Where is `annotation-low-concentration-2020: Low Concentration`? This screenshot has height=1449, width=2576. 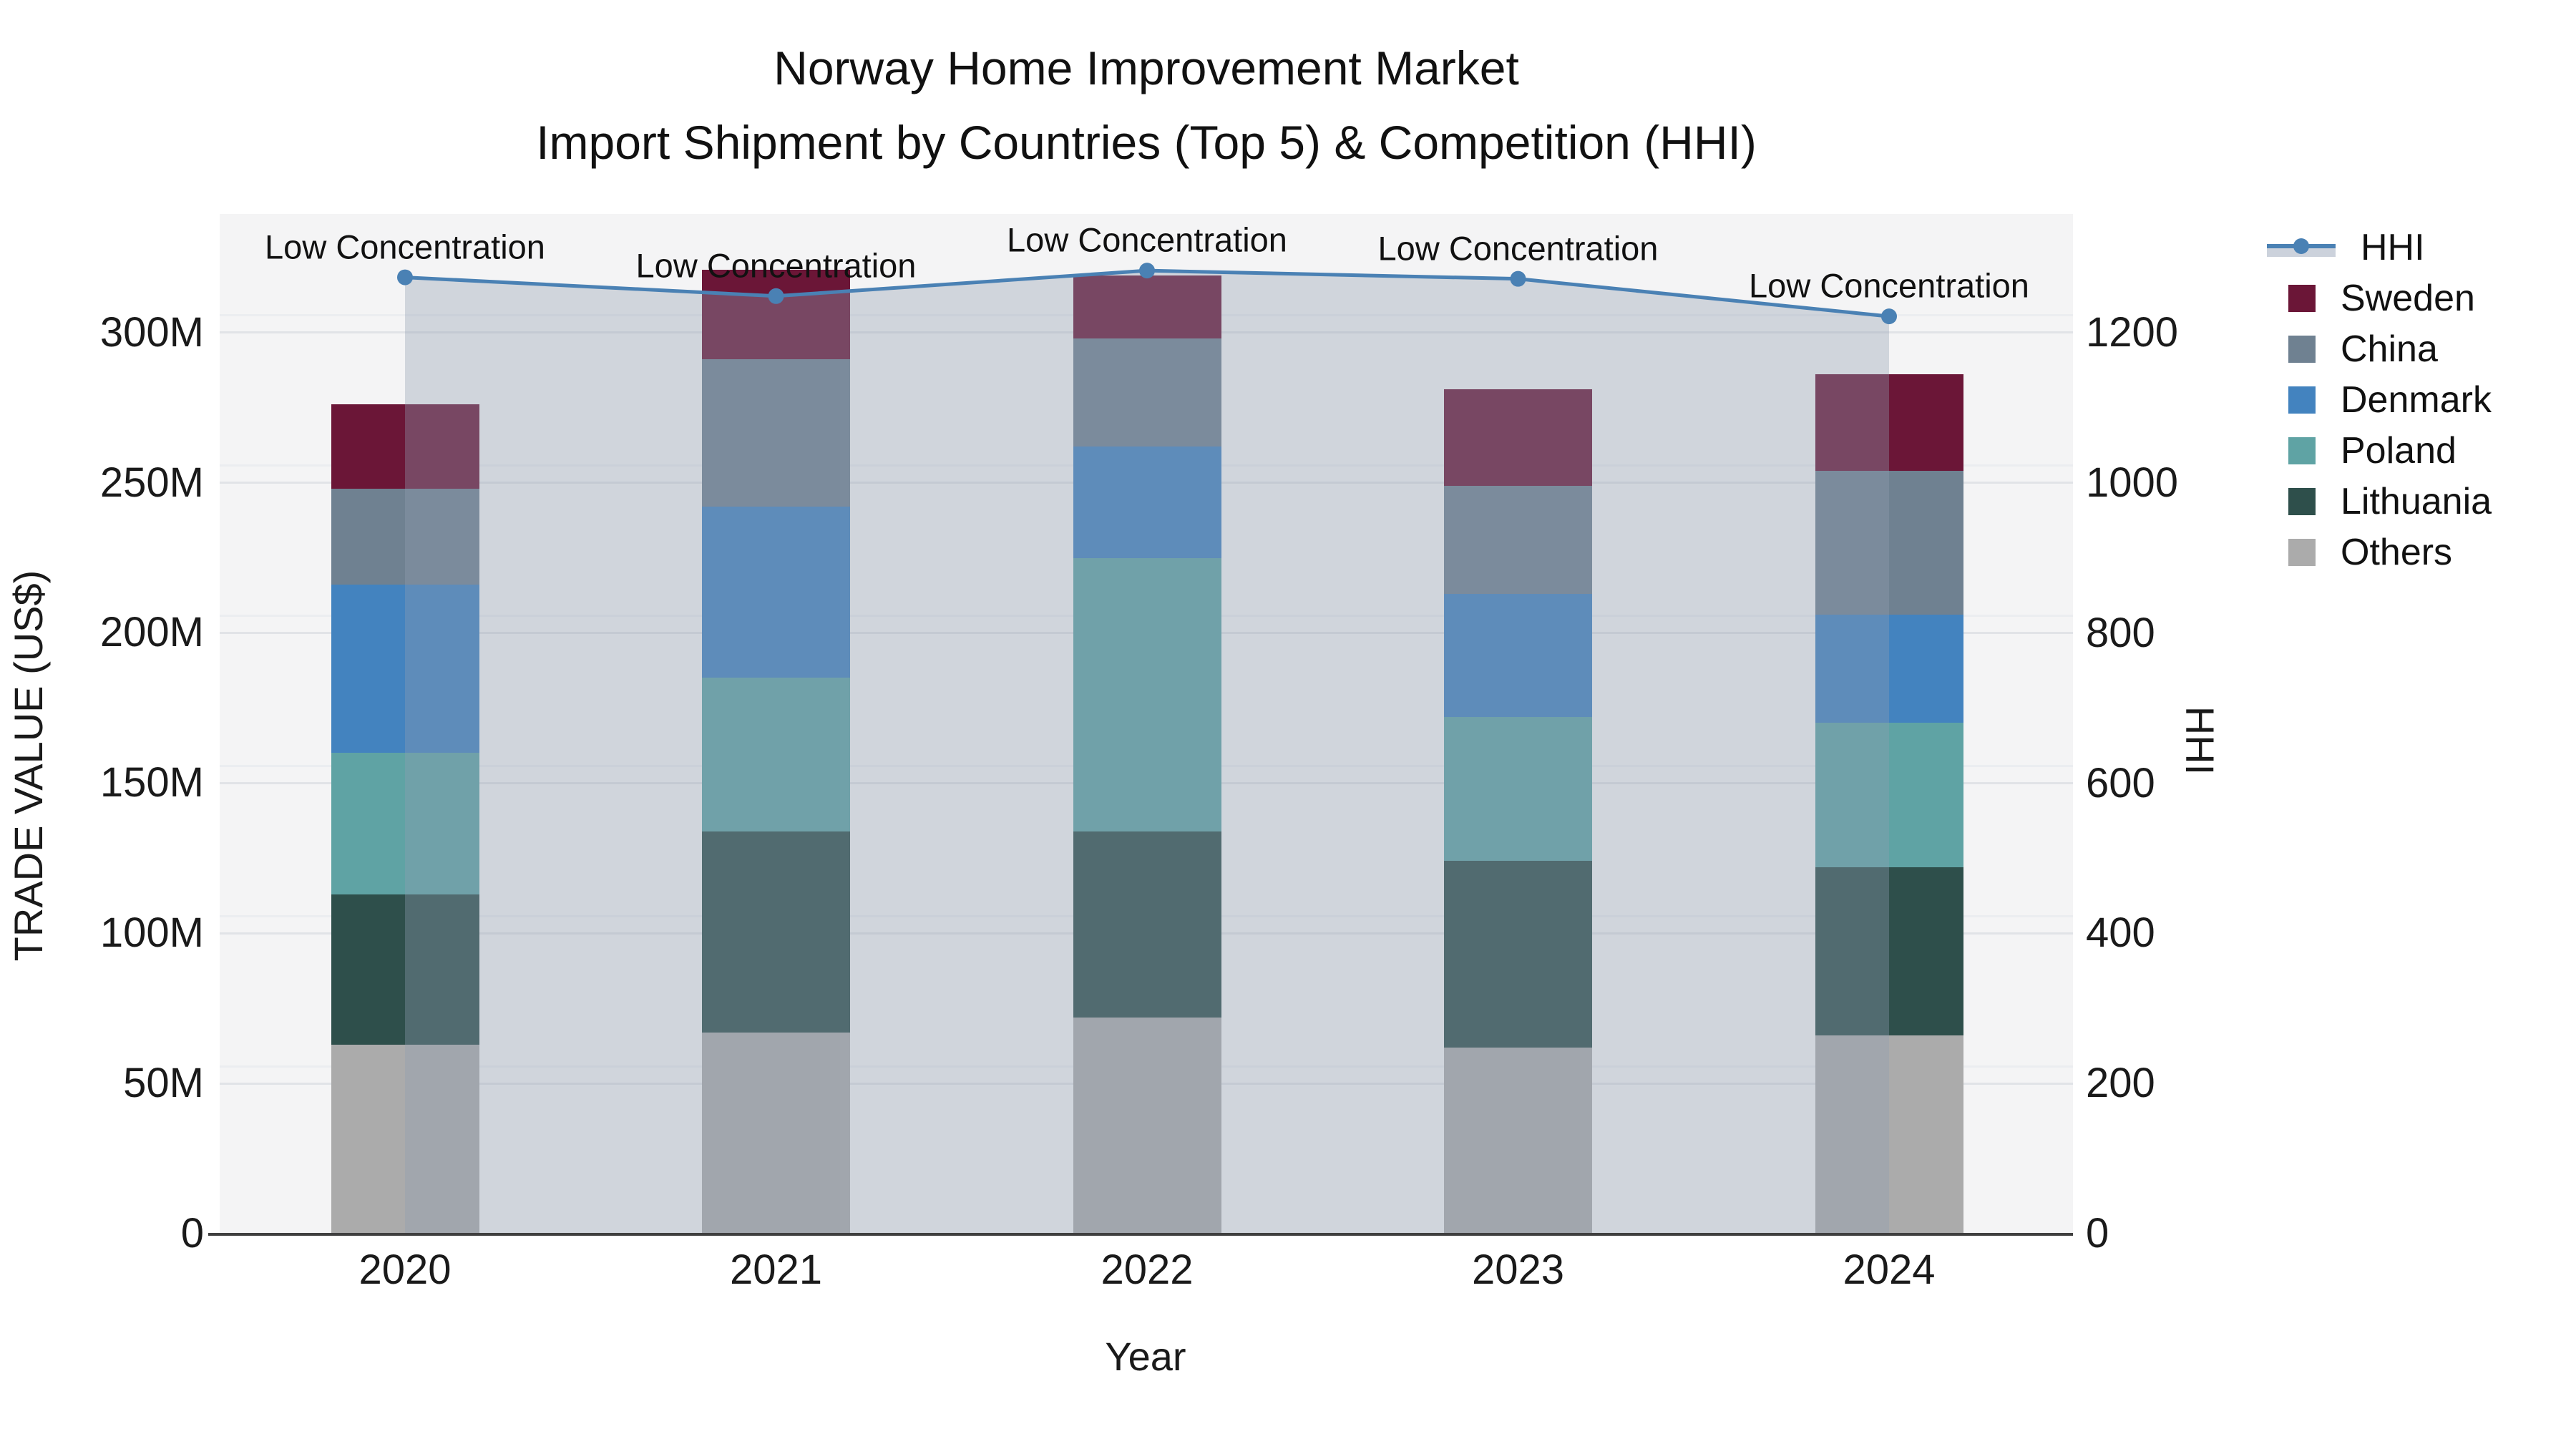
annotation-low-concentration-2020: Low Concentration is located at coordinates (405, 247).